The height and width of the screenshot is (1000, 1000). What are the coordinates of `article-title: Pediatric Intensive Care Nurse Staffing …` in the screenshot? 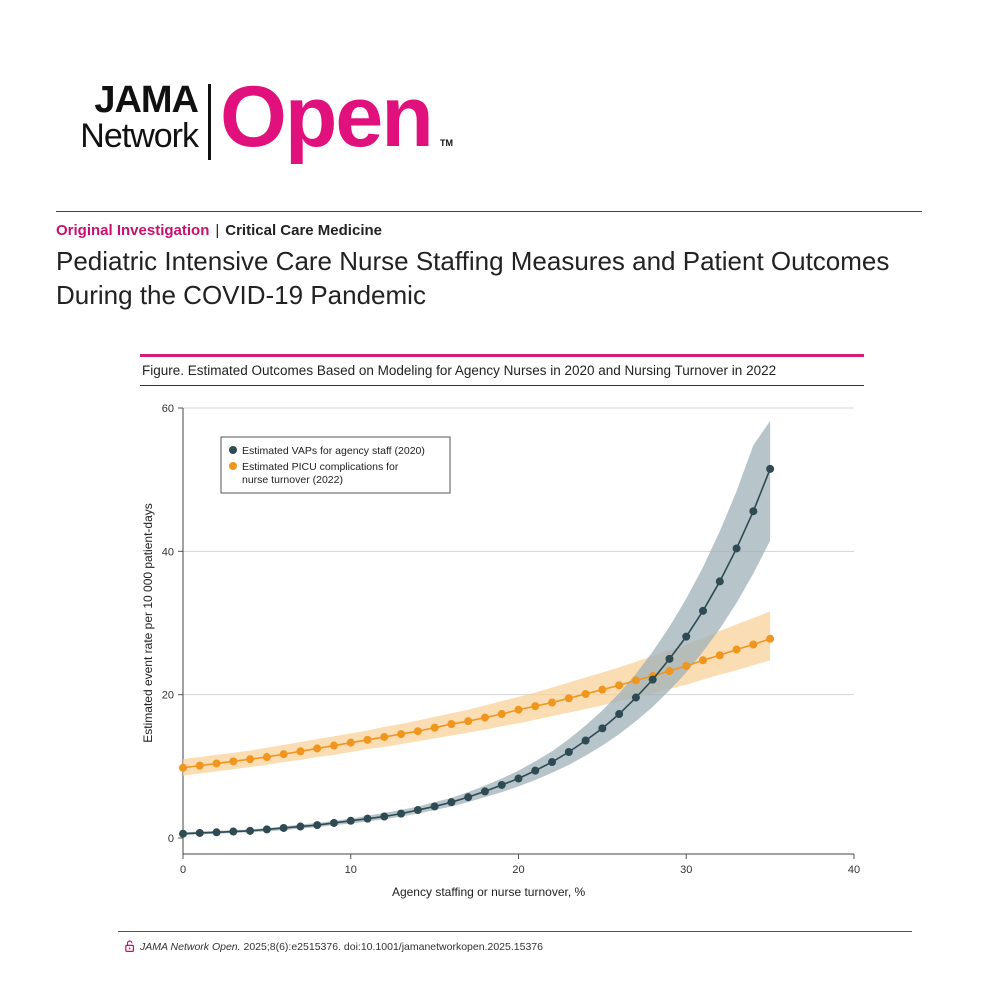 It's located at (473, 278).